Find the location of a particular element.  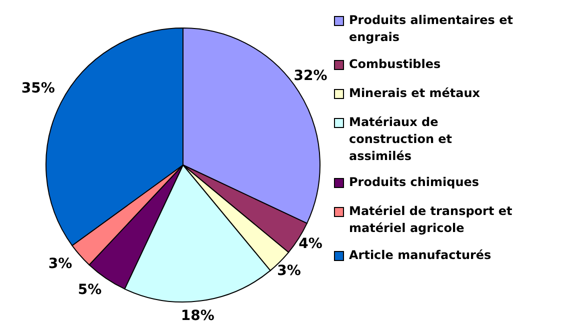

legend-label: Article manufacturés is located at coordinates (420, 255).